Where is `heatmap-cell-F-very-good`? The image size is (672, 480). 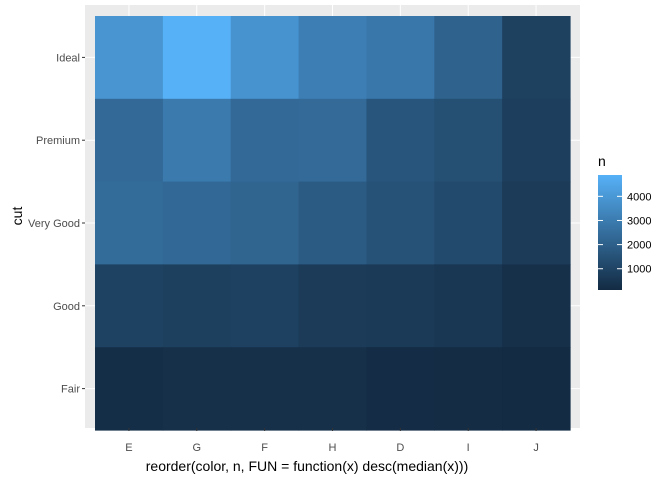 heatmap-cell-F-very-good is located at coordinates (265, 223).